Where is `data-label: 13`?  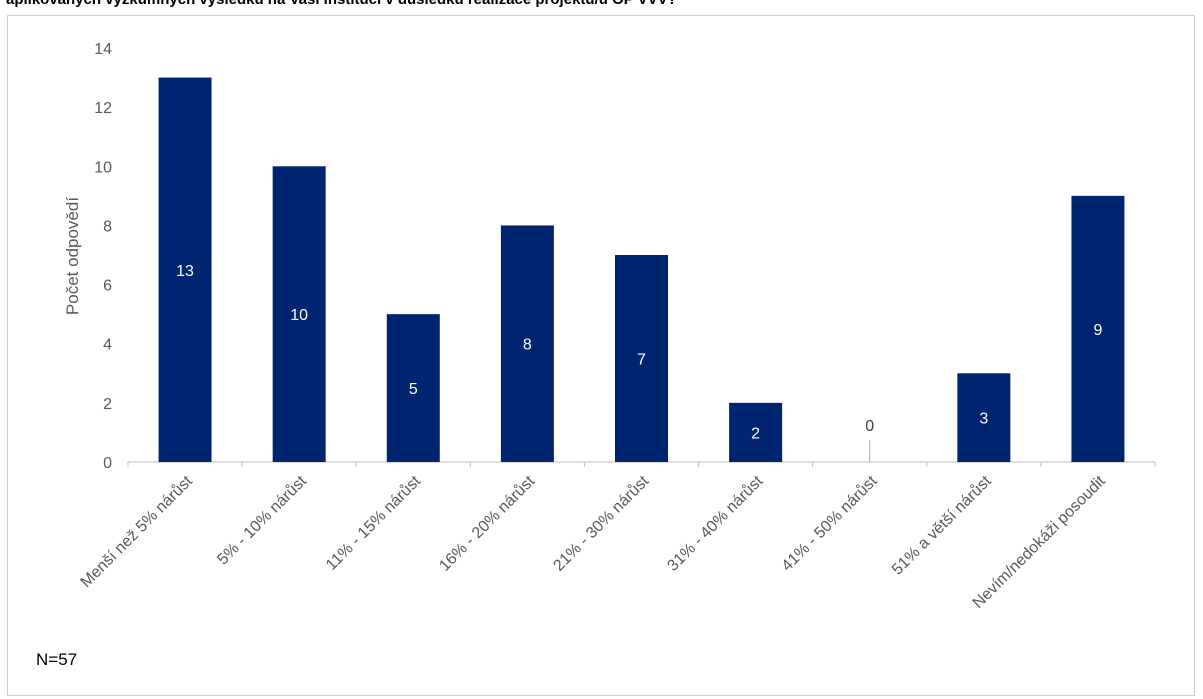
data-label: 13 is located at coordinates (185, 271).